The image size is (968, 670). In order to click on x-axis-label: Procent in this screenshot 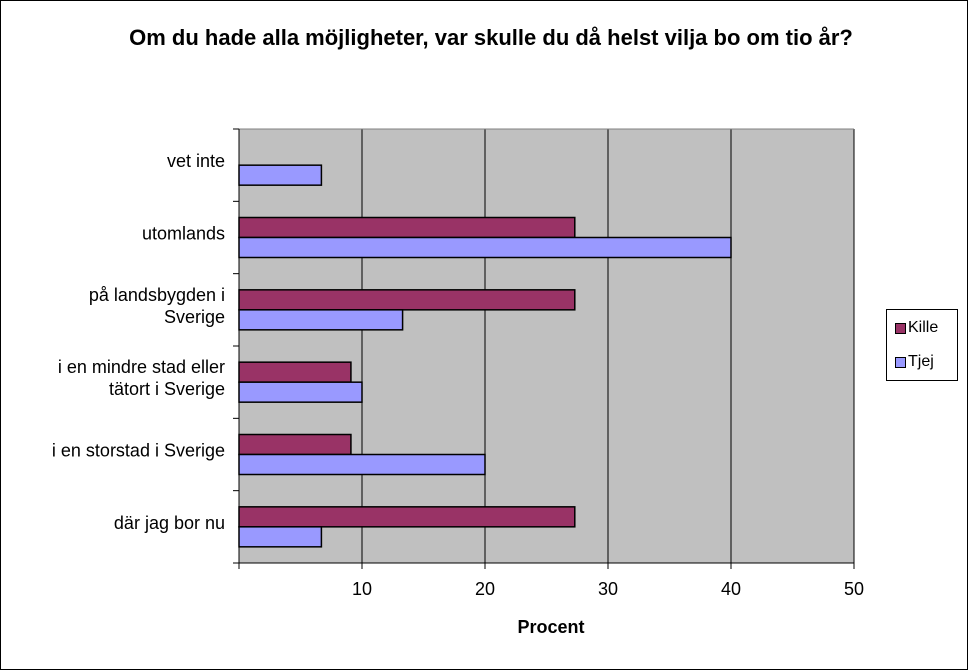, I will do `click(551, 627)`.